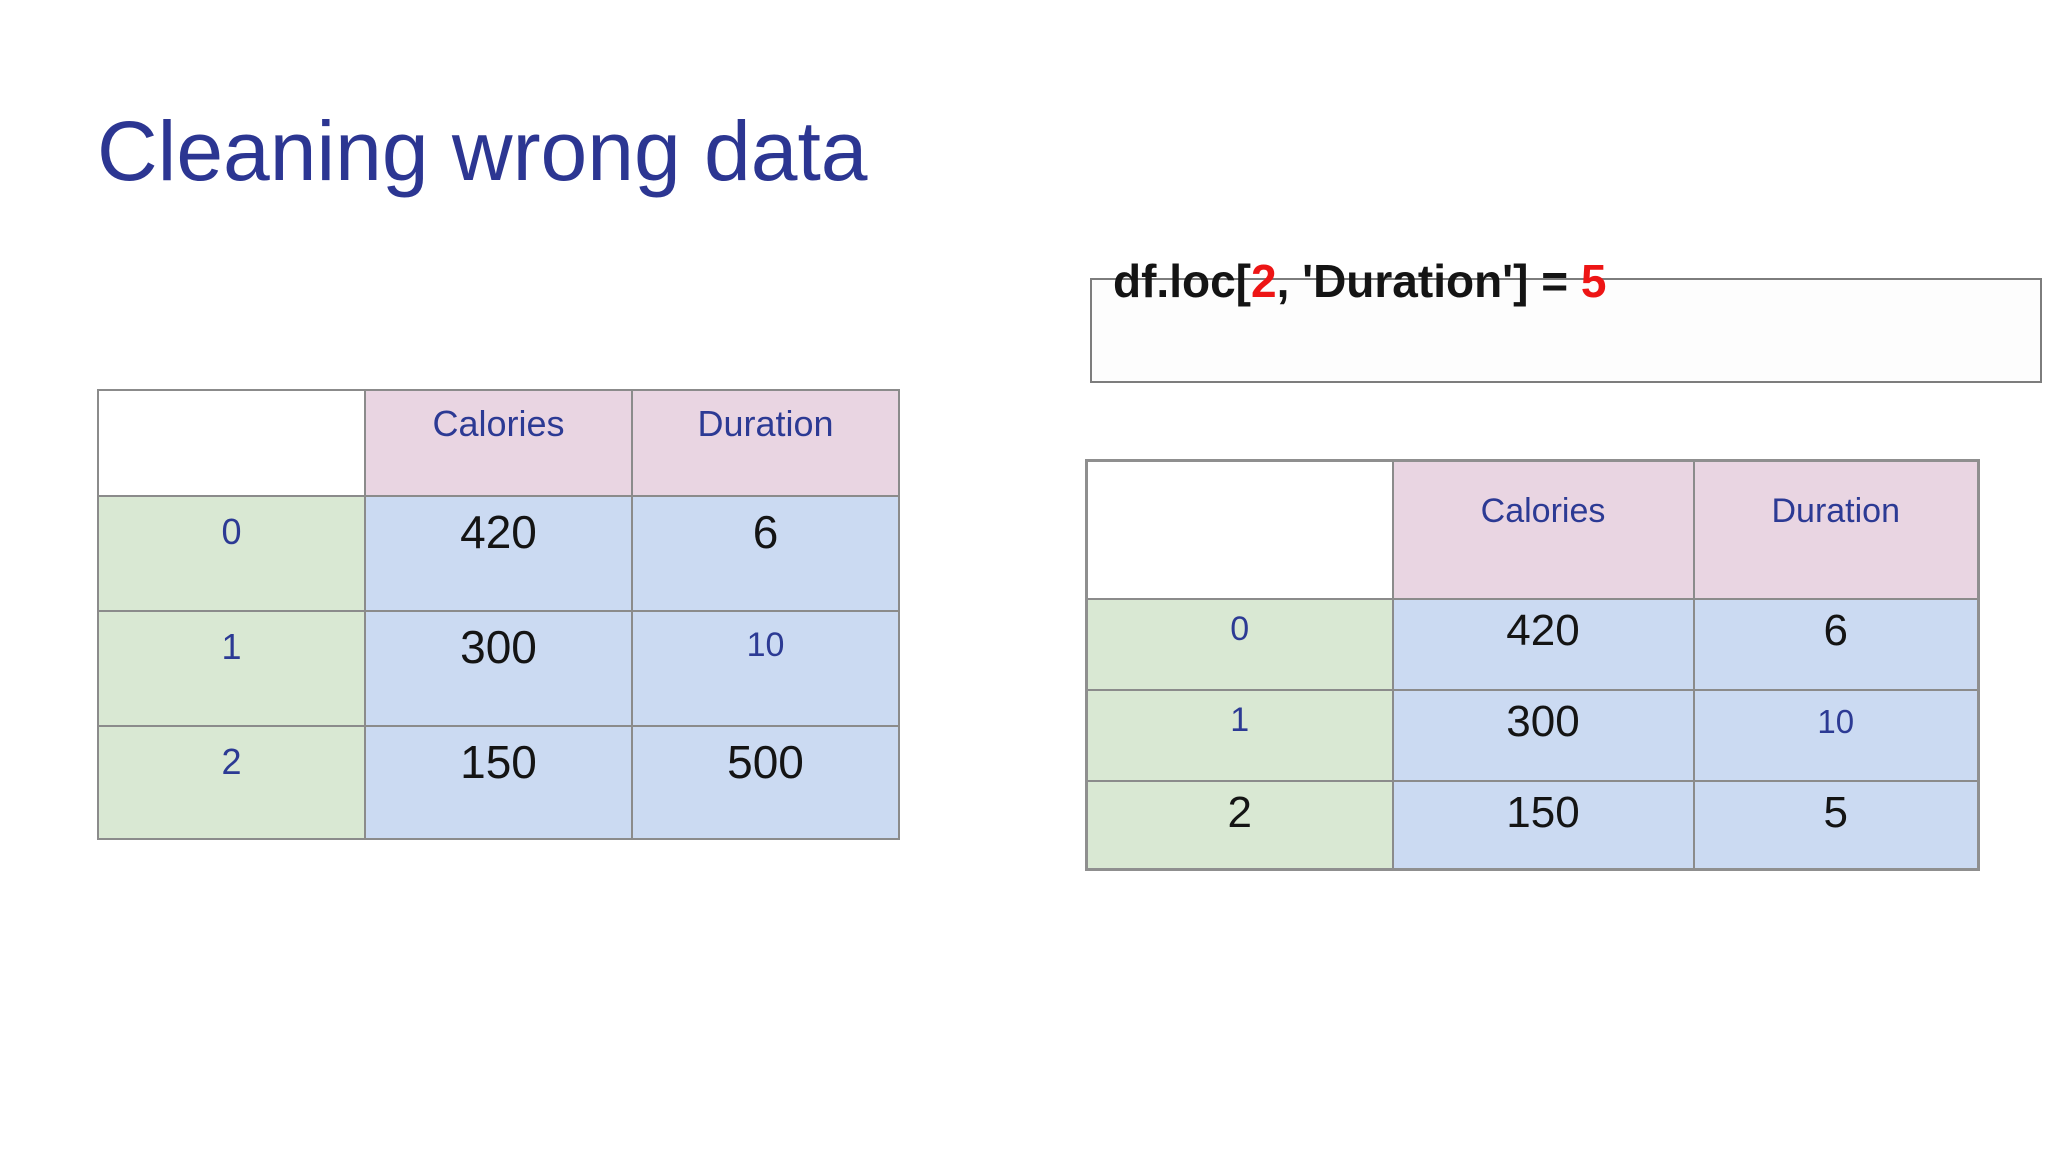 Image resolution: width=2048 pixels, height=1152 pixels. What do you see at coordinates (1543, 735) in the screenshot?
I see `right-table-row1-calories: 300` at bounding box center [1543, 735].